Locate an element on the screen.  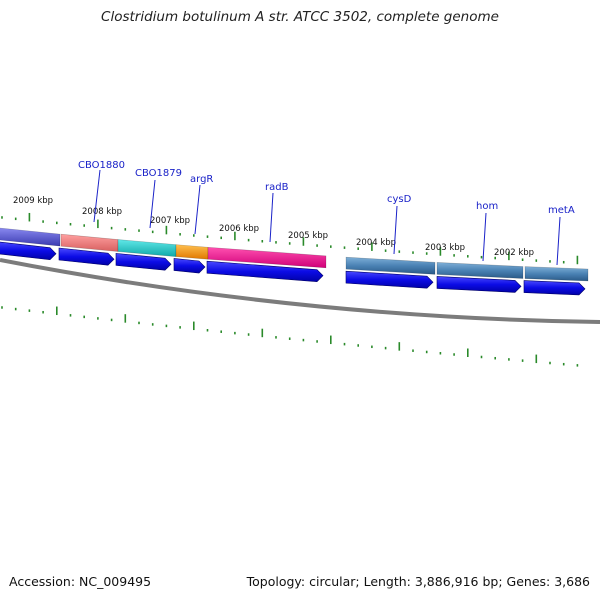
scale-label: 2007 kbp is located at coordinates (170, 221).